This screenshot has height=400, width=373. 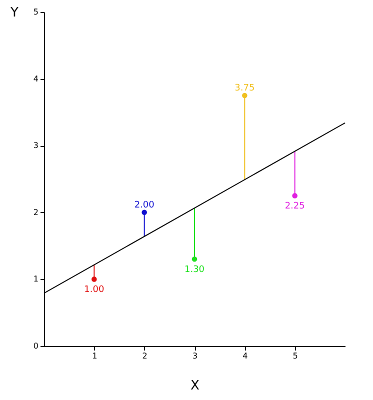 I want to click on x-tick-label: 2, so click(x=145, y=356).